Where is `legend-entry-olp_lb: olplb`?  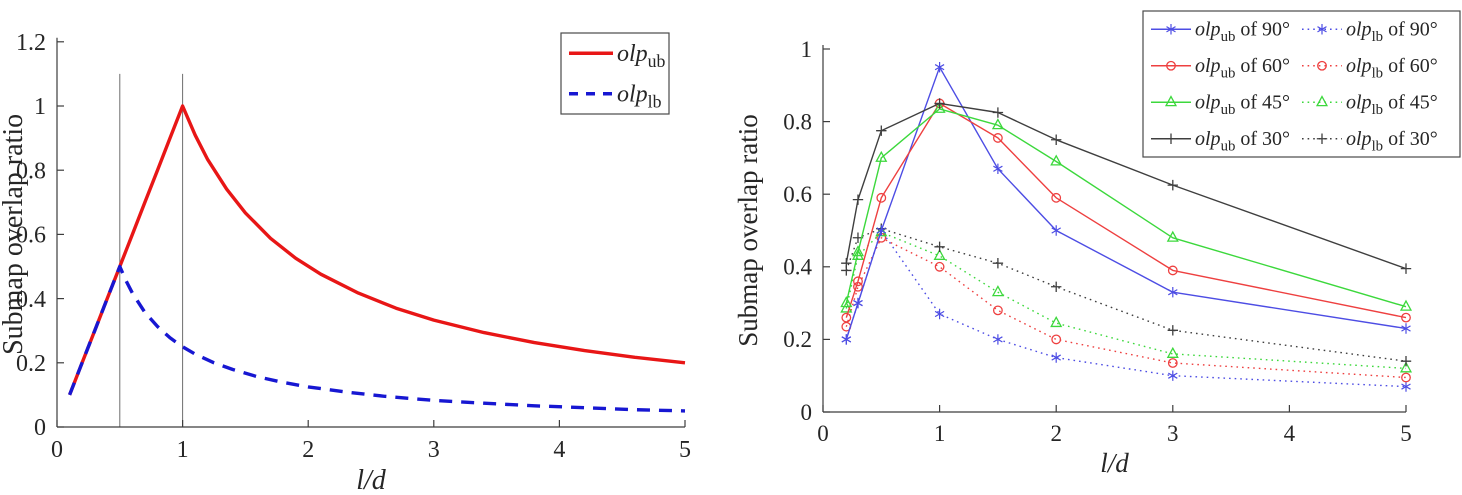
legend-entry-olp_lb: olplb is located at coordinates (615, 96).